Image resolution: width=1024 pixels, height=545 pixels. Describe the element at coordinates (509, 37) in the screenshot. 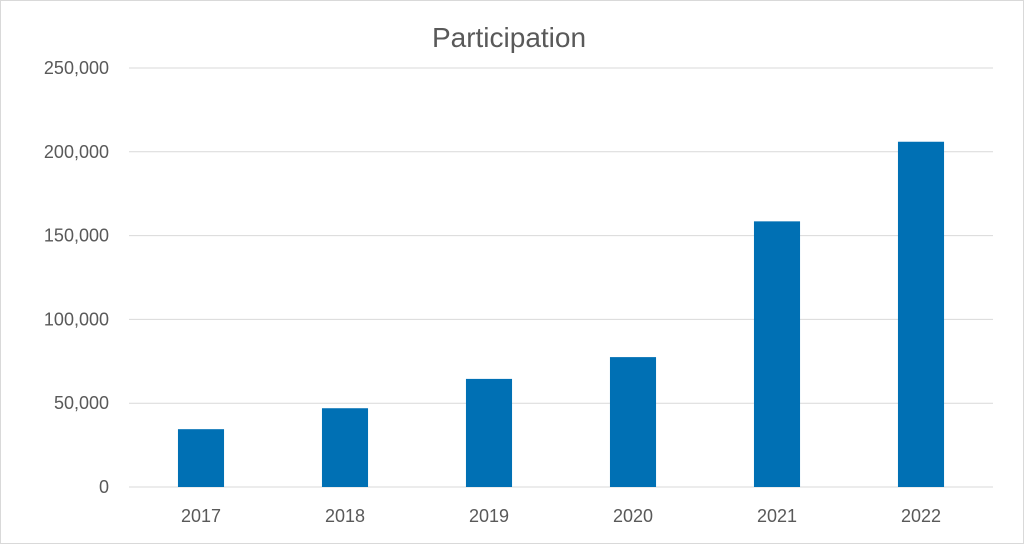

I see `chart-title: Participation` at that location.